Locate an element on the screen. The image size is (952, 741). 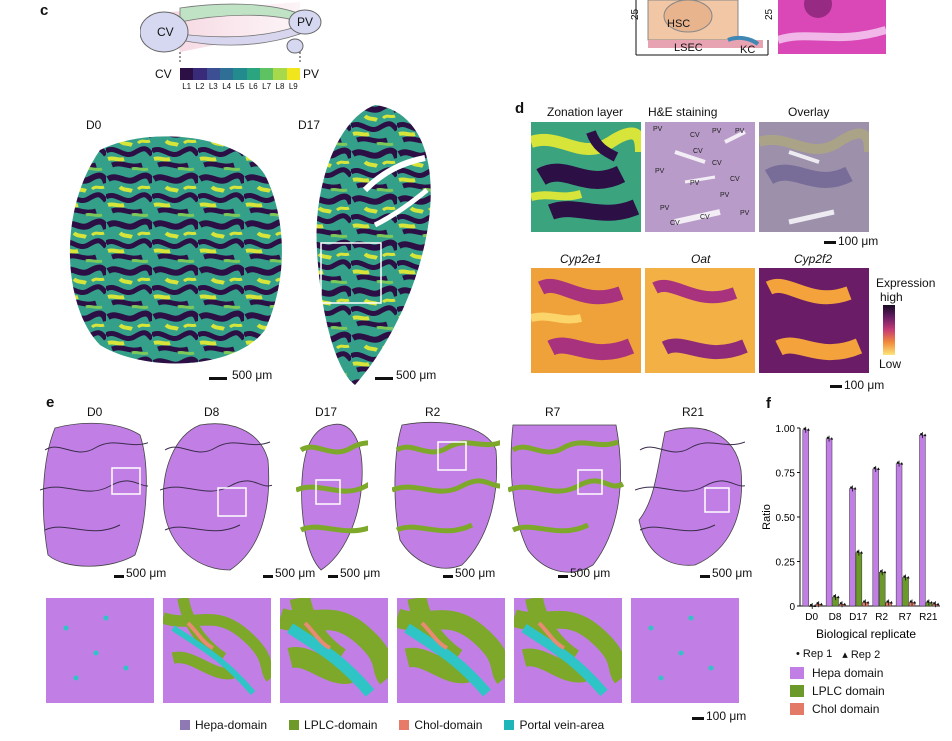
layer-label-2: L2 is located at coordinates (200, 86).